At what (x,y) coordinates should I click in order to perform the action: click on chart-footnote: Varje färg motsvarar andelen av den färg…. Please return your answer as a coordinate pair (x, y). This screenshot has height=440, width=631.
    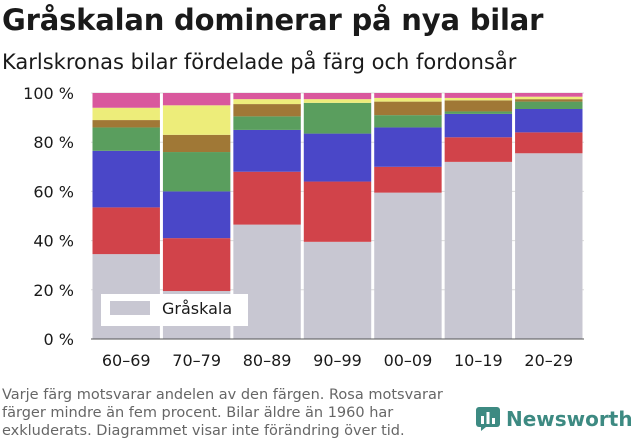
    Looking at the image, I should click on (237, 413).